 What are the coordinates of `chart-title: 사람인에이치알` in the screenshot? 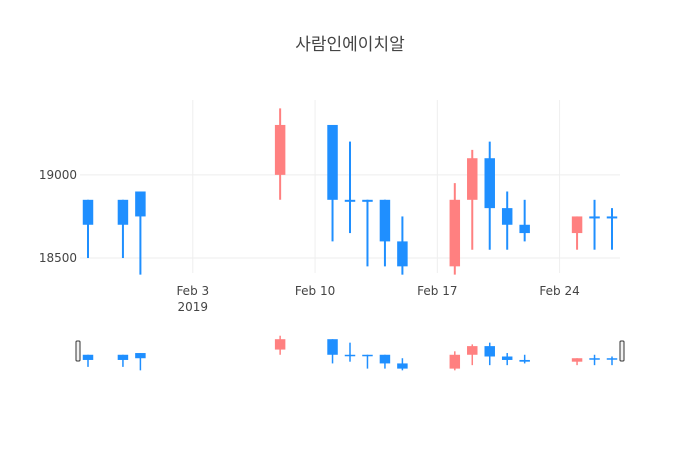 It's located at (350, 45).